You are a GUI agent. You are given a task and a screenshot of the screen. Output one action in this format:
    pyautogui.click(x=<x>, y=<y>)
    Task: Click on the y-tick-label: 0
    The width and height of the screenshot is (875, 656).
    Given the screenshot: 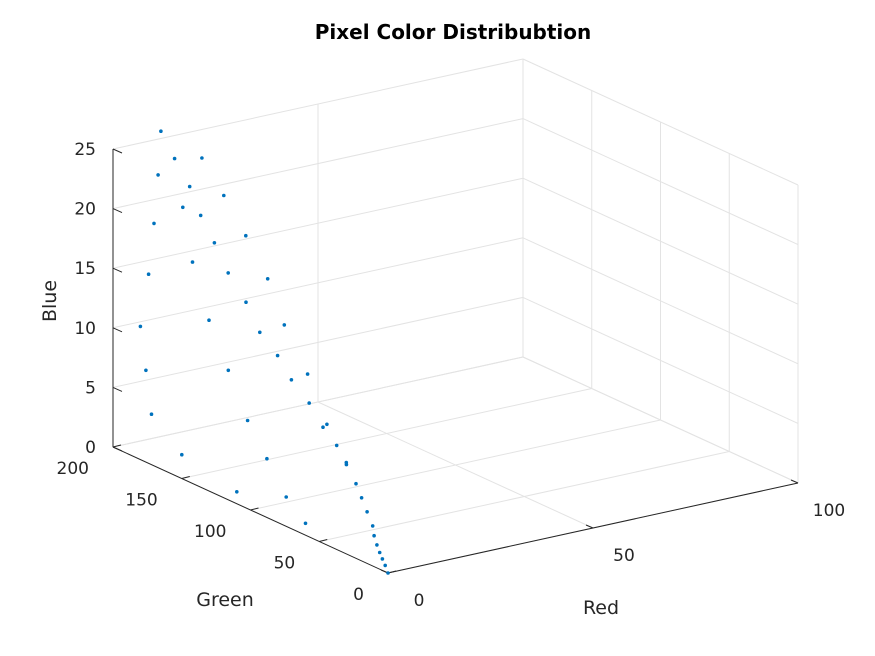 What is the action you would take?
    pyautogui.click(x=358, y=595)
    